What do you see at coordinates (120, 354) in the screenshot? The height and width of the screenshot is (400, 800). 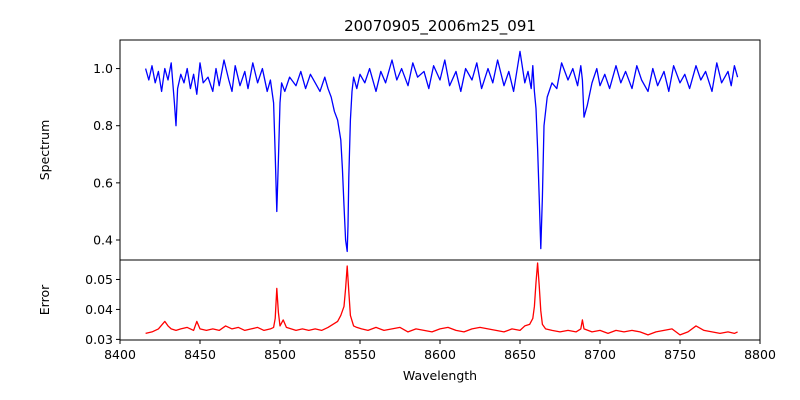 I see `x-tick-label: 8400` at bounding box center [120, 354].